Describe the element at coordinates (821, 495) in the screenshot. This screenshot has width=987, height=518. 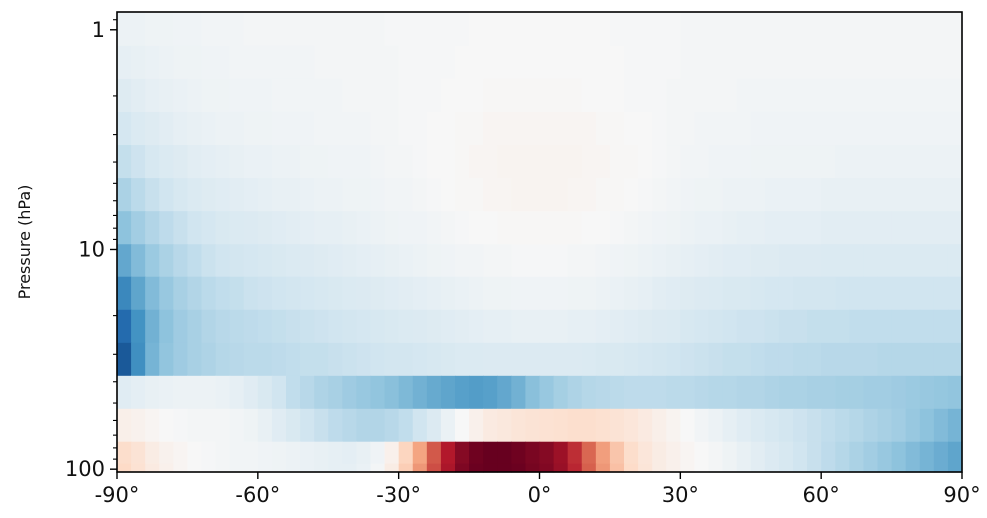
I see `x-tick-label: 60°` at that location.